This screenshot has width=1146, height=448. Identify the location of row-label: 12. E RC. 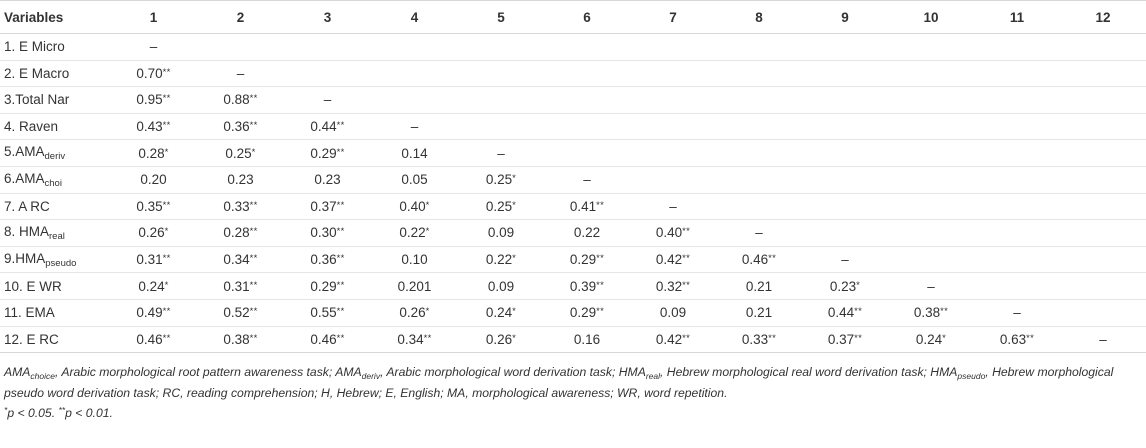
(55, 340).